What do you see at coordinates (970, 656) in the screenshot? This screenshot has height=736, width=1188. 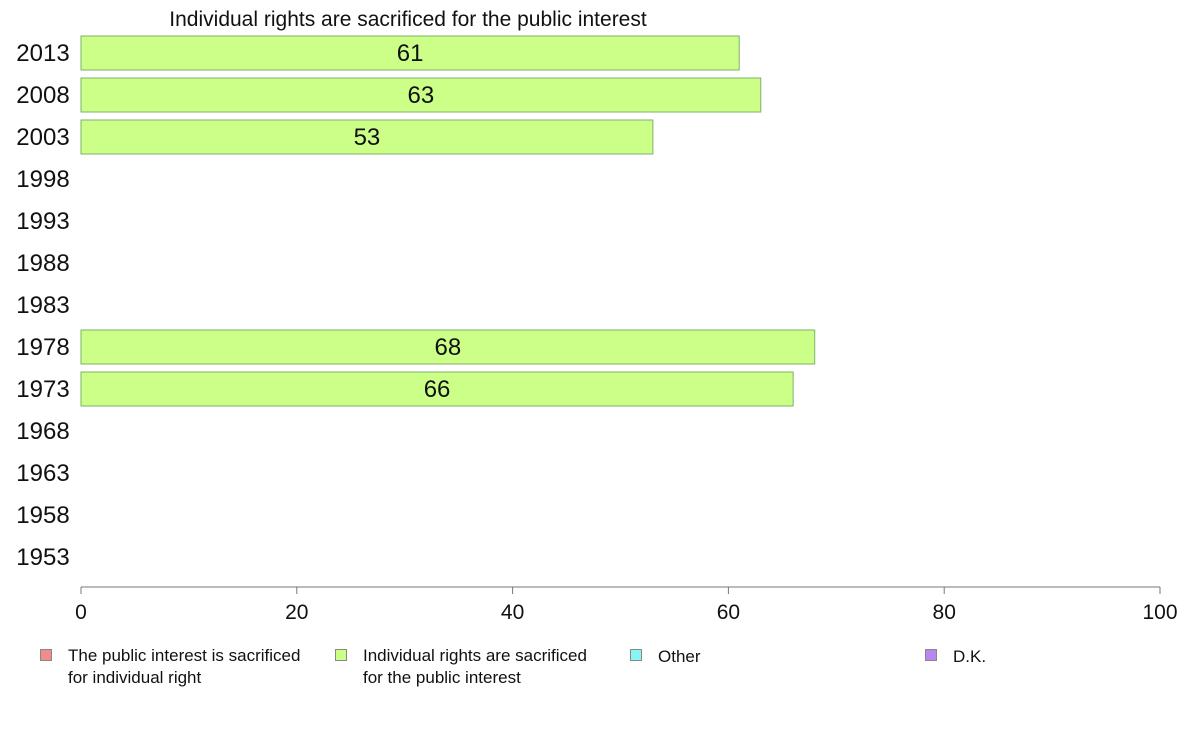 I see `legend-label: D.K.` at bounding box center [970, 656].